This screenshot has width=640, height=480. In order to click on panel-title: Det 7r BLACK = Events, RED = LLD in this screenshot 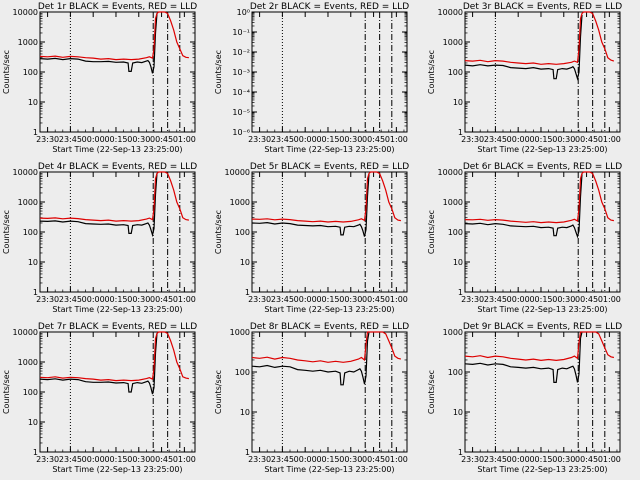, I will do `click(117, 327)`.